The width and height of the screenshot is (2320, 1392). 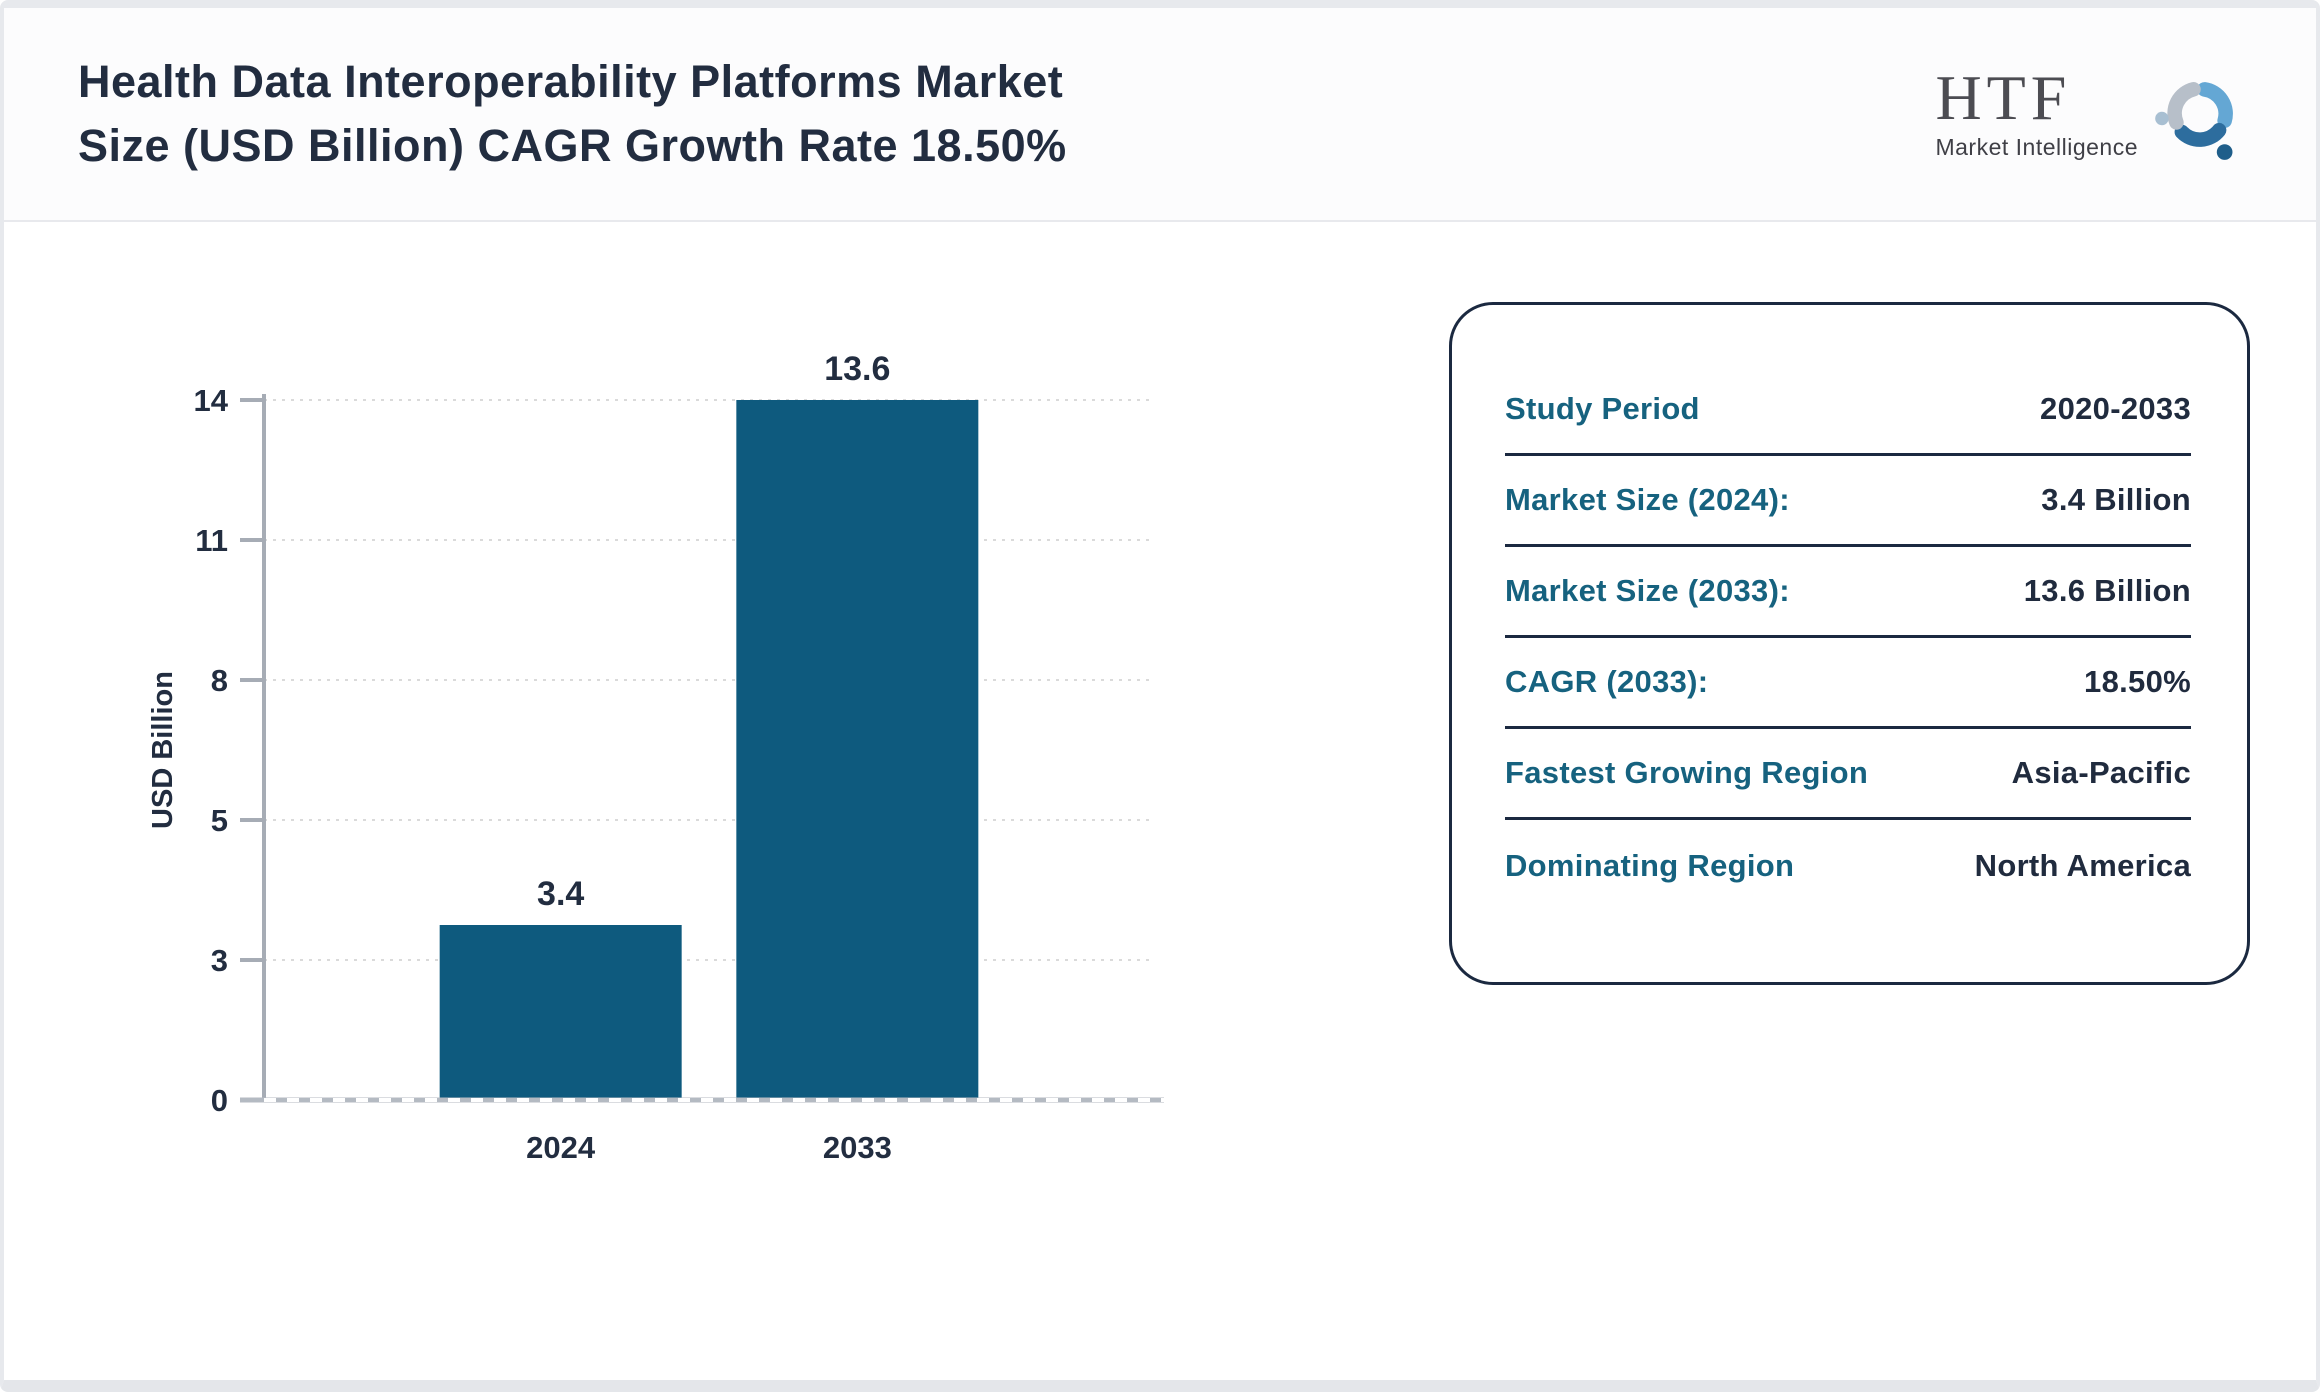 I want to click on svg-text: 3, so click(x=219, y=960).